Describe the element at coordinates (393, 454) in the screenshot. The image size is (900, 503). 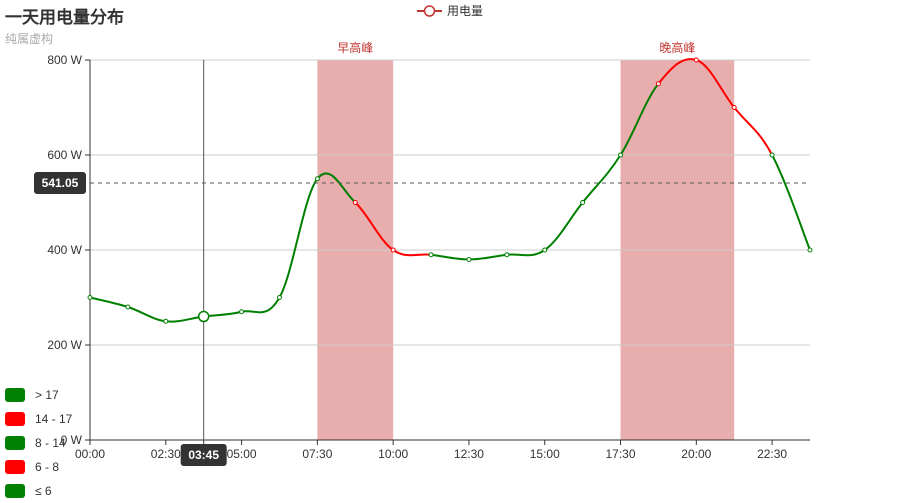
I see `x-tick-label: 10:00` at that location.